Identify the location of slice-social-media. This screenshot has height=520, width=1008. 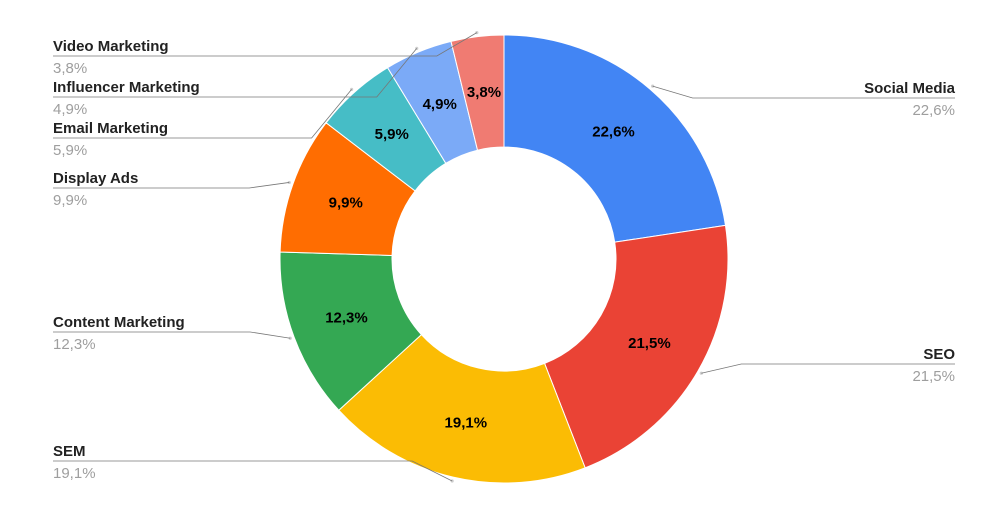
(615, 138).